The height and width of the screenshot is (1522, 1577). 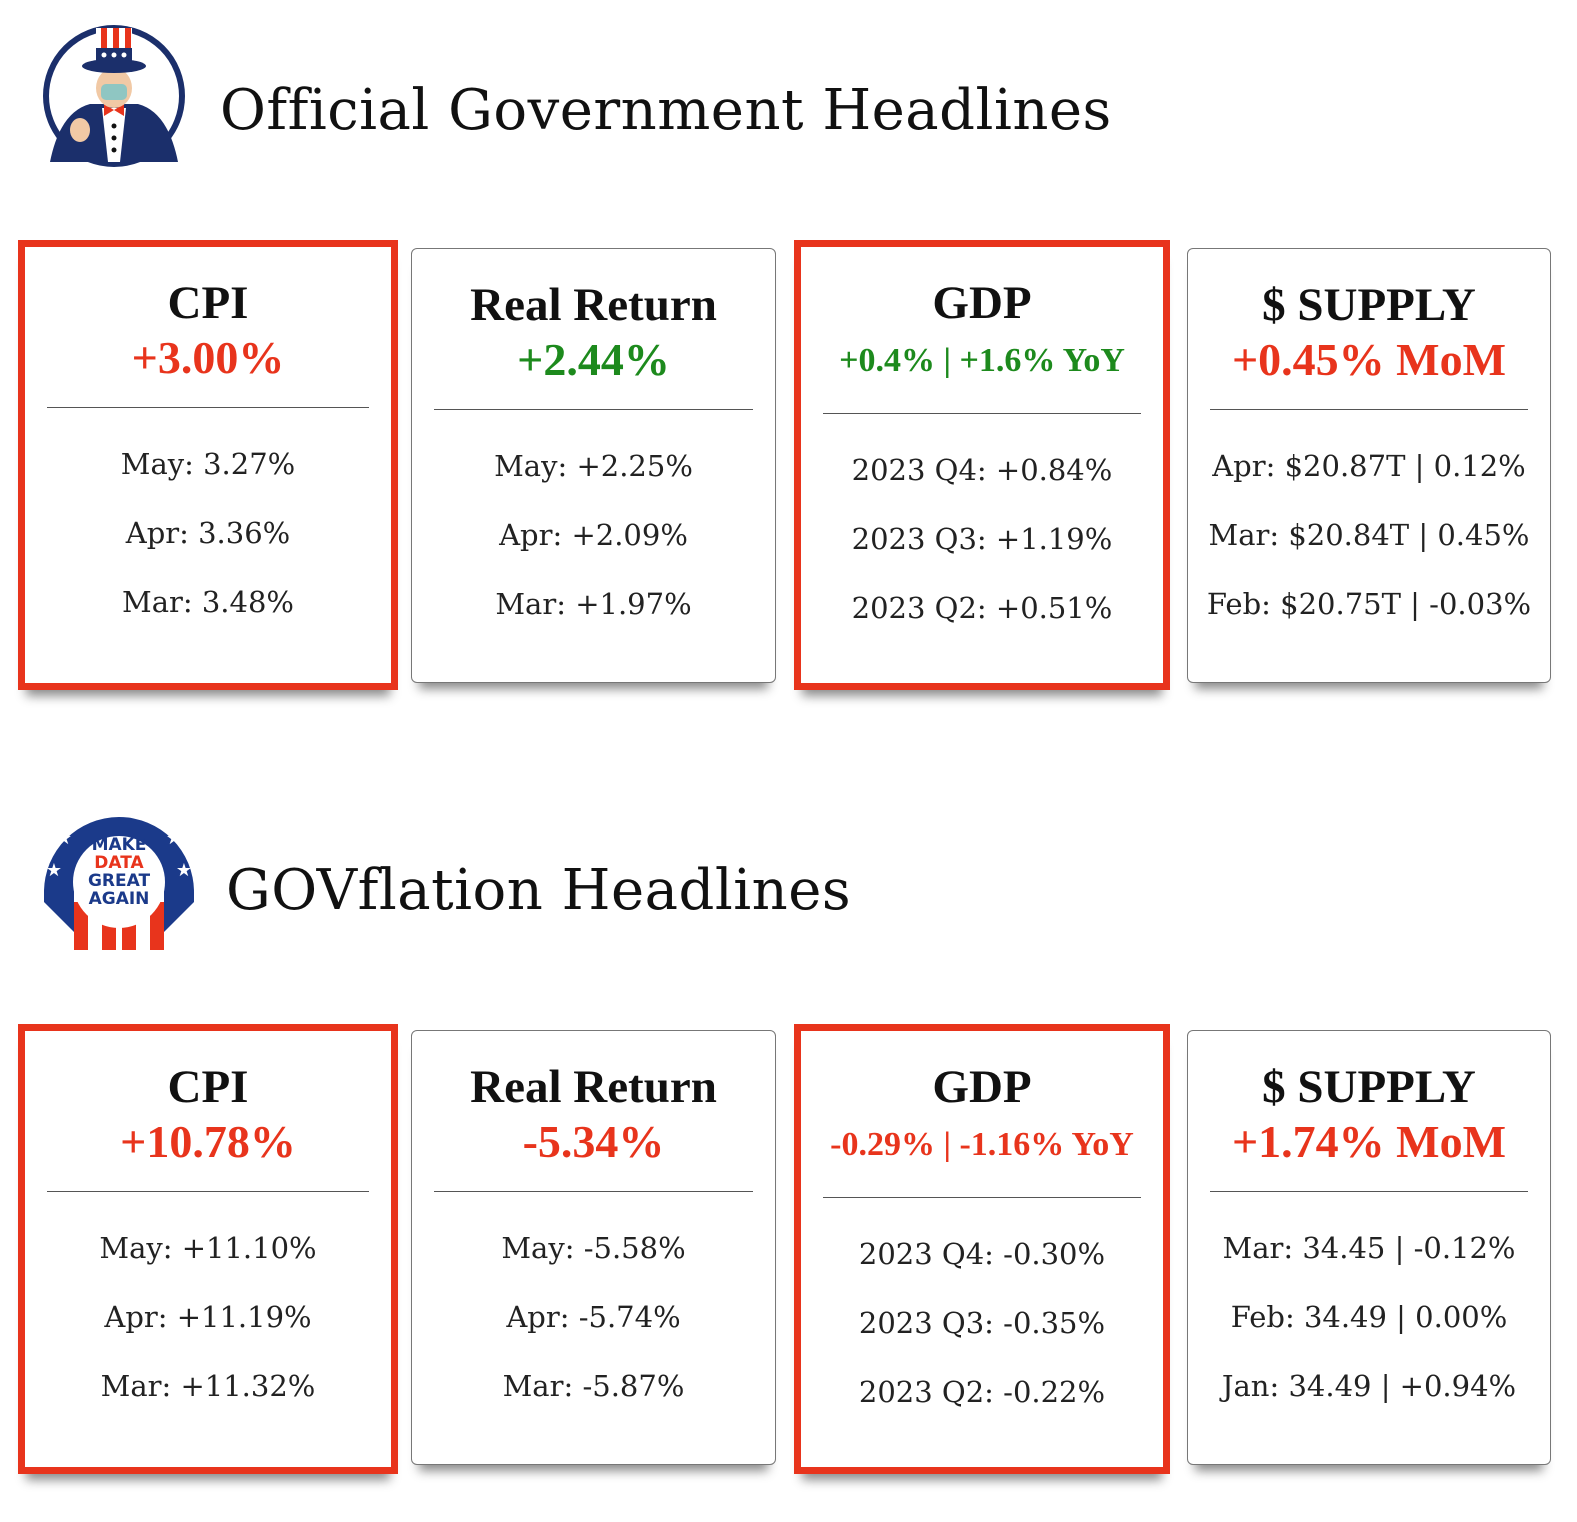 What do you see at coordinates (1369, 1141) in the screenshot?
I see `card-value: +1.74% MoM` at bounding box center [1369, 1141].